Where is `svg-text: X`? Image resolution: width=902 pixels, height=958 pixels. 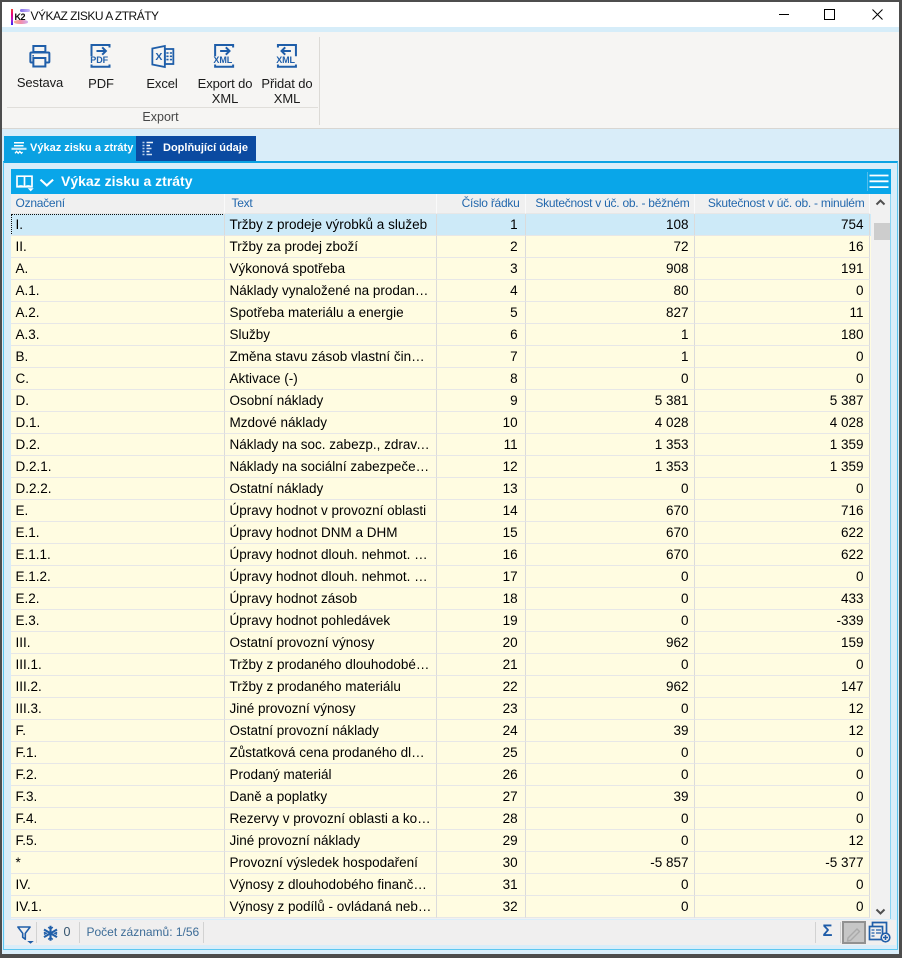
svg-text: X is located at coordinates (158, 57).